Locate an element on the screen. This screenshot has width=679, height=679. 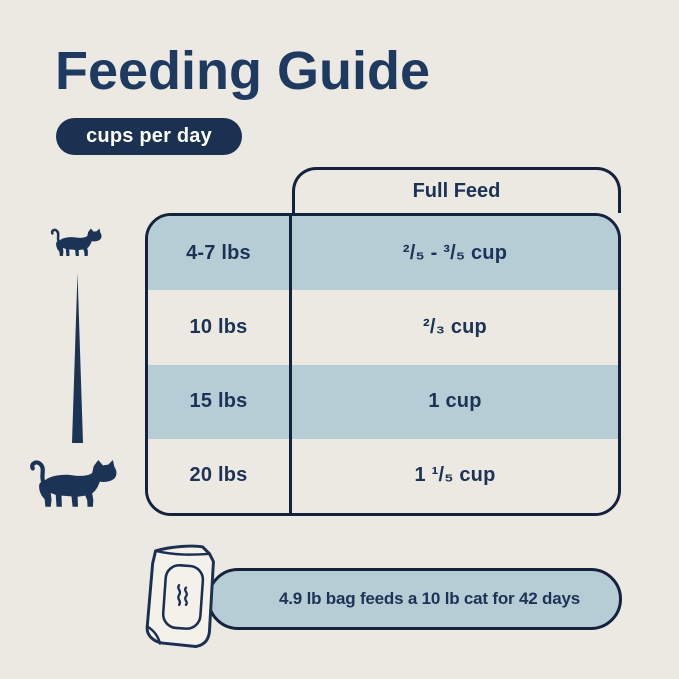
cups-per-day-badge: cups per day is located at coordinates (149, 136).